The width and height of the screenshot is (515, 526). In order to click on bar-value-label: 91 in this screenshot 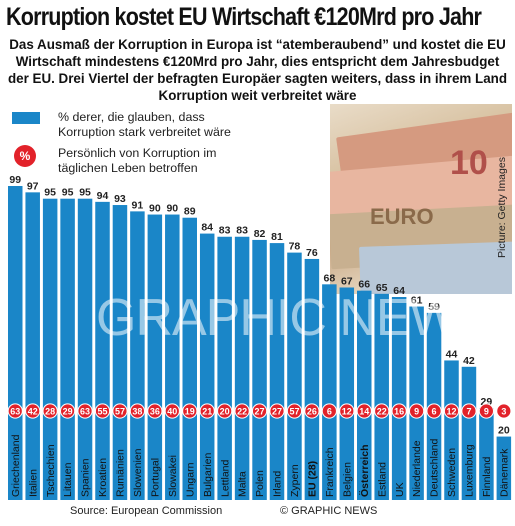, I will do `click(138, 205)`.